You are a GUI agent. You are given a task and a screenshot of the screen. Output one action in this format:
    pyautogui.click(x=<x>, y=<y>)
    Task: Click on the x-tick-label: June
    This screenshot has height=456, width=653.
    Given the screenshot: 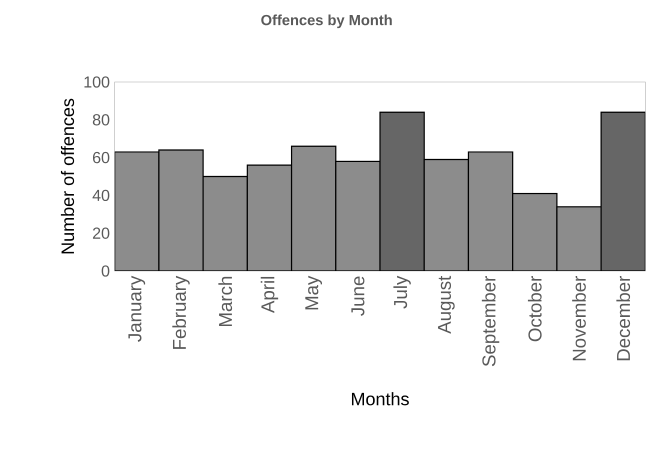 What is the action you would take?
    pyautogui.click(x=357, y=296)
    